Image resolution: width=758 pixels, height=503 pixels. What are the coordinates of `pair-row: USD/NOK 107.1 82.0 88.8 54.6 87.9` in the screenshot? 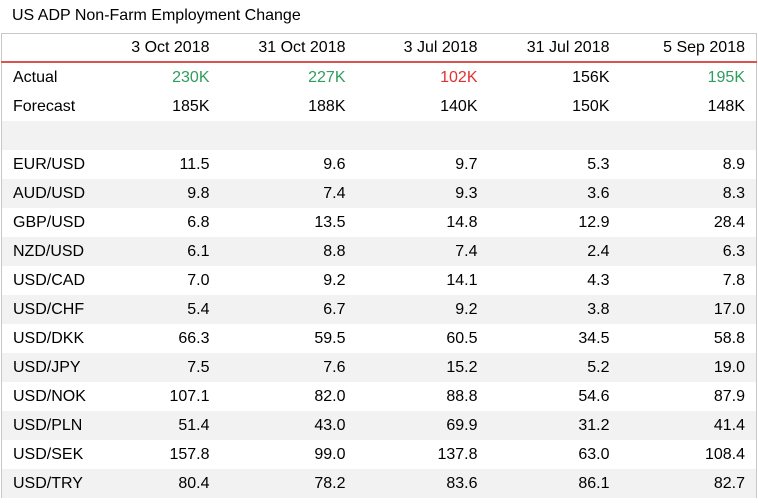 It's located at (379, 396).